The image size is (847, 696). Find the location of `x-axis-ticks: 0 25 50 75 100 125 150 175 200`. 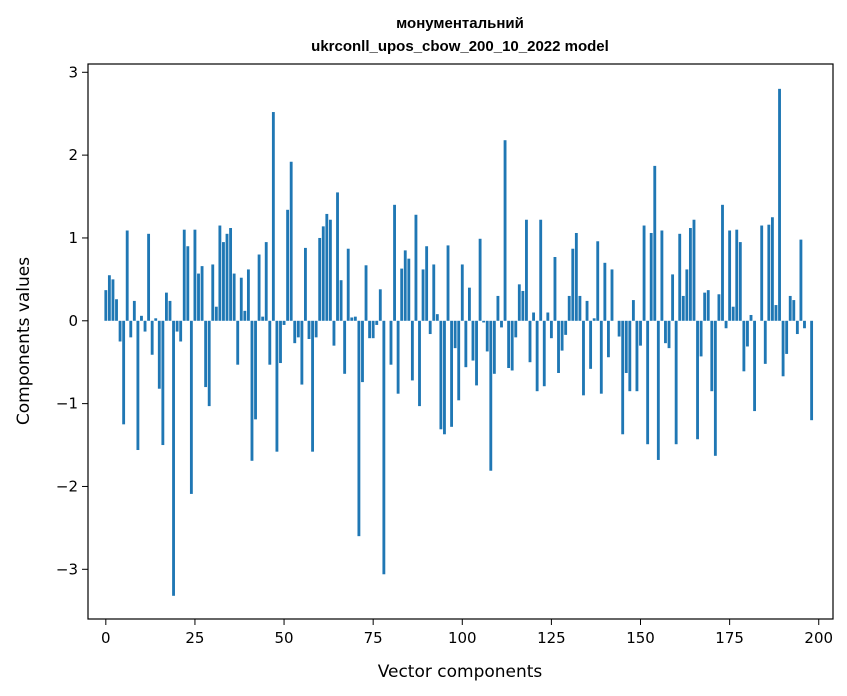

x-axis-ticks: 0 25 50 75 100 125 150 175 200 is located at coordinates (467, 633).